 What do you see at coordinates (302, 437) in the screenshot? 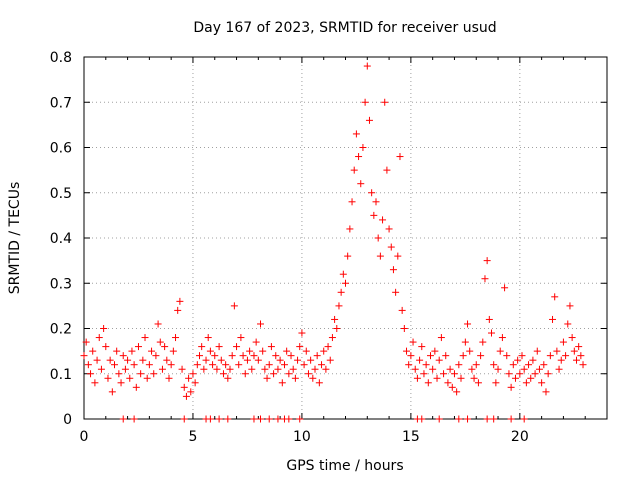
I see `x-tick-label: 10` at bounding box center [302, 437].